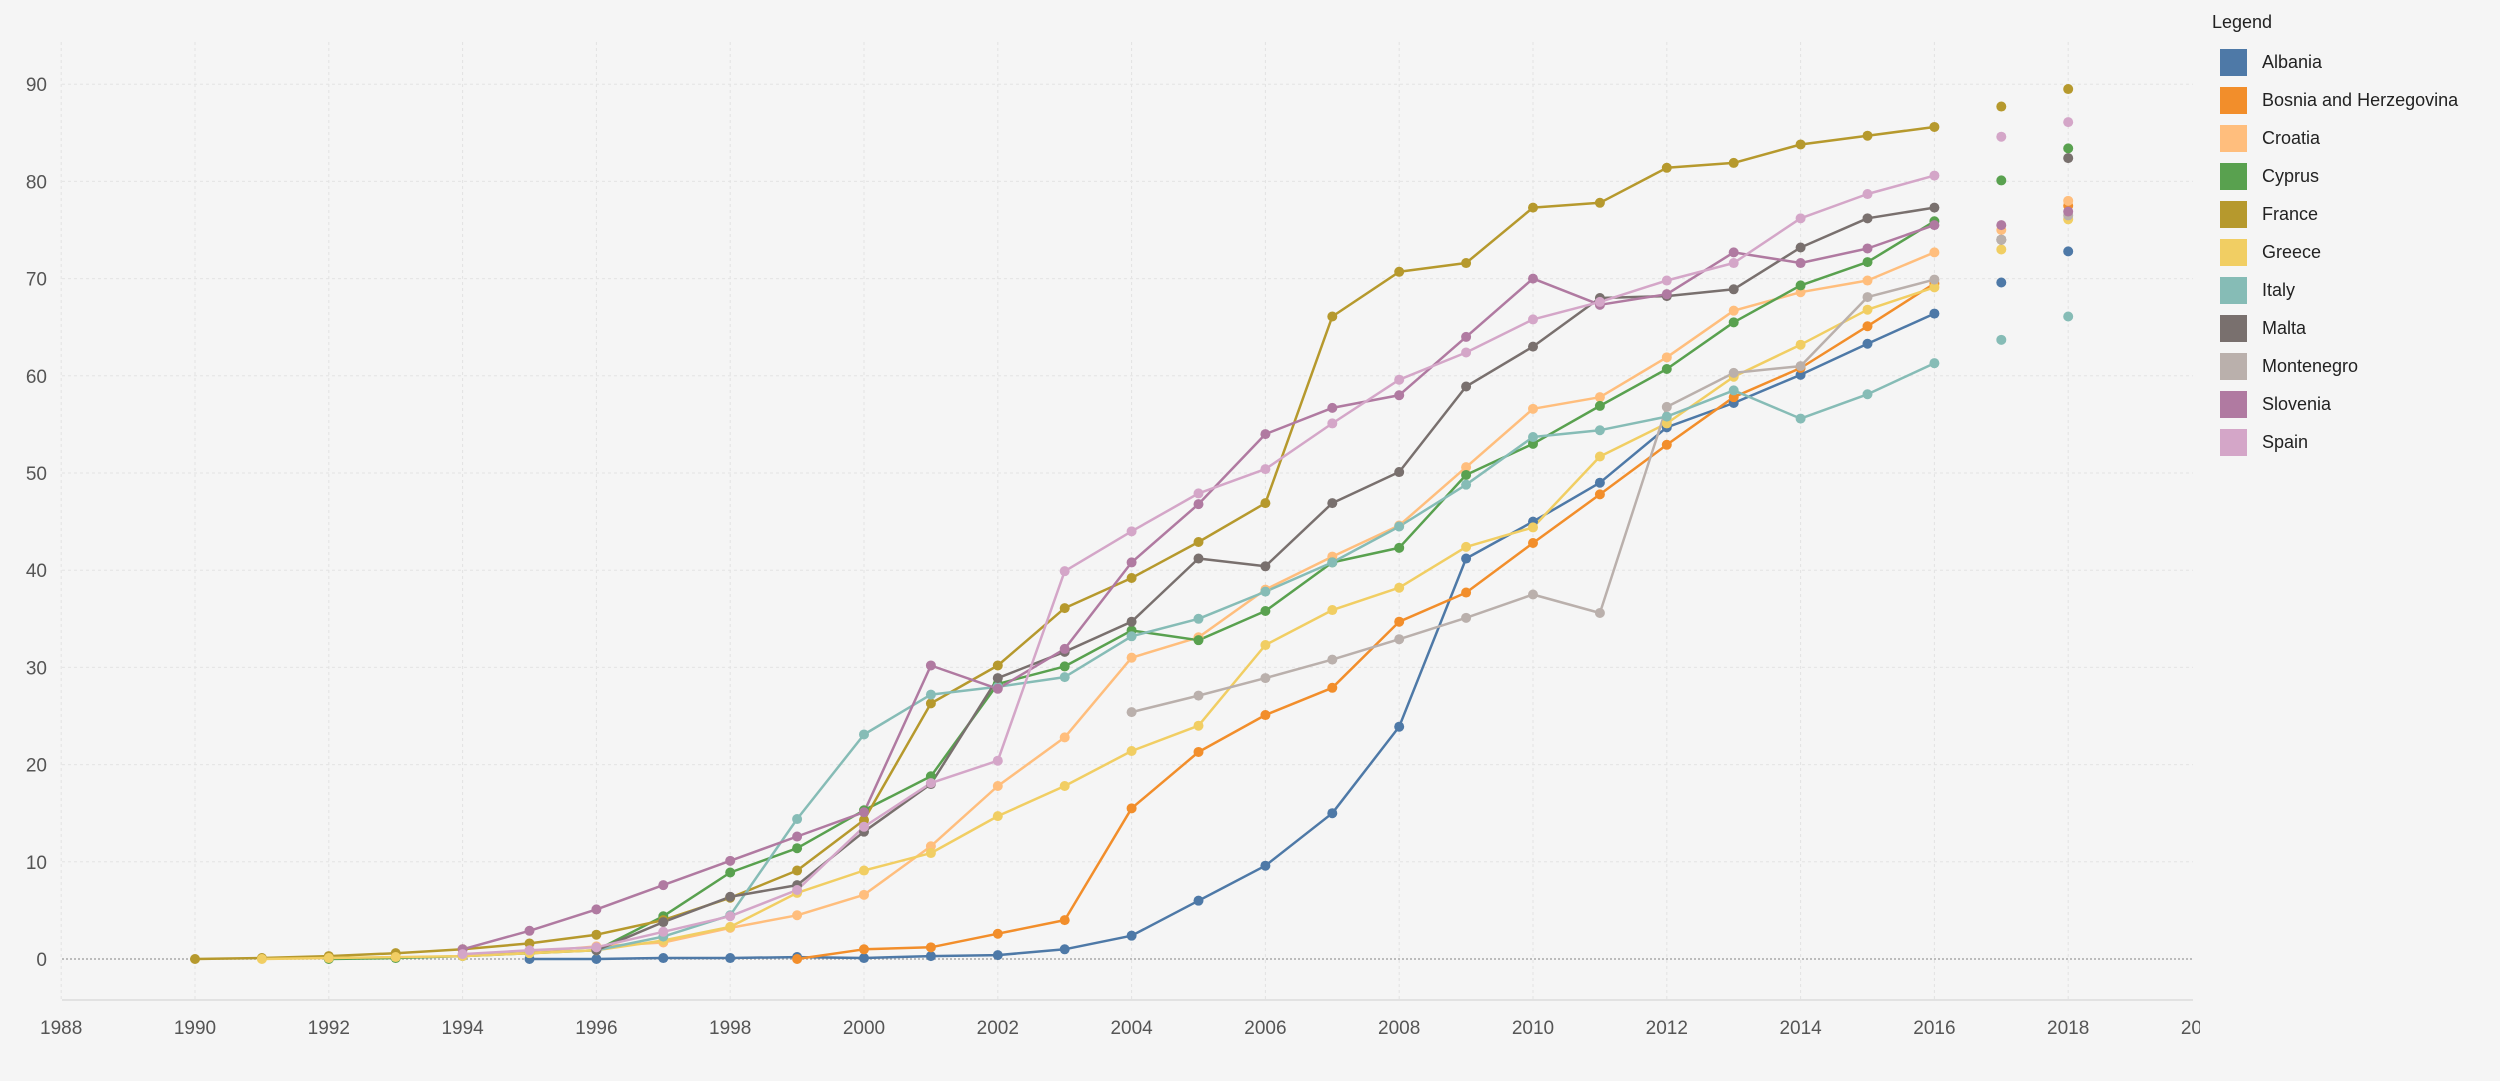  Describe the element at coordinates (36, 182) in the screenshot. I see `y-tick-label: 80` at that location.